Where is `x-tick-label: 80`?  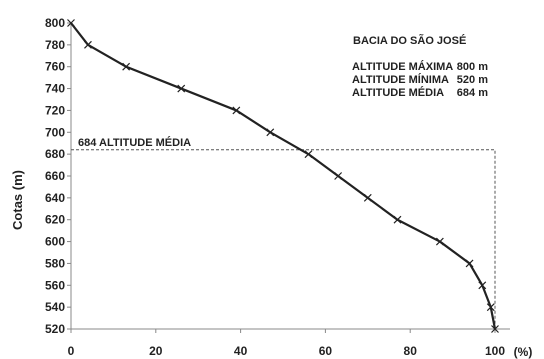
x-tick-label: 80 is located at coordinates (411, 351).